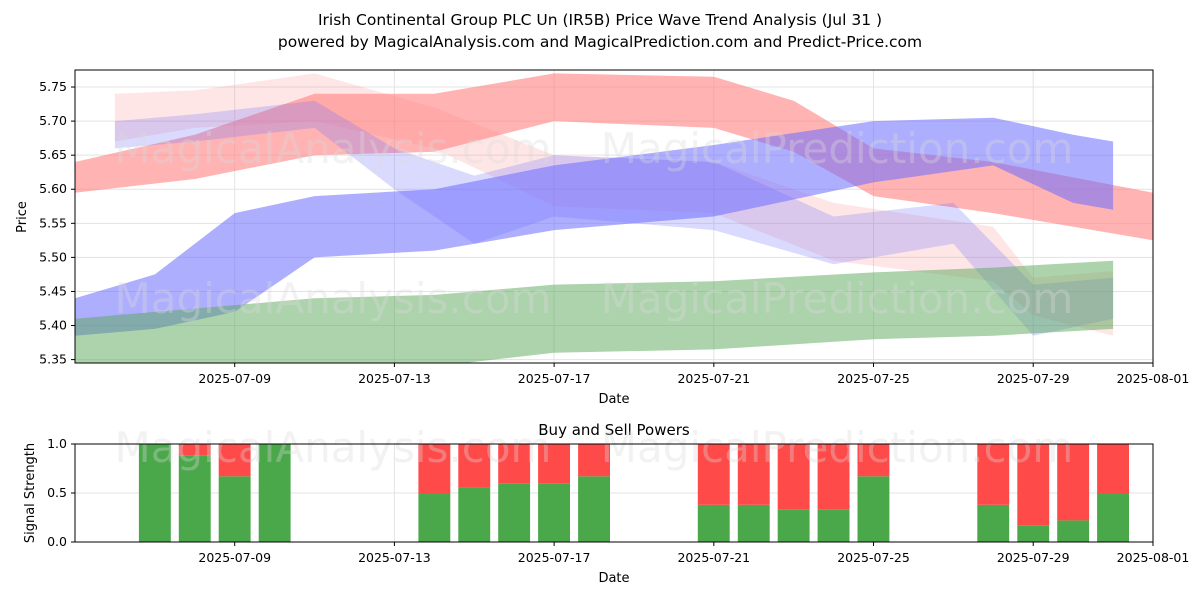 This screenshot has width=1200, height=604. Describe the element at coordinates (53, 154) in the screenshot. I see `price-y-tick-label: 5.65` at that location.